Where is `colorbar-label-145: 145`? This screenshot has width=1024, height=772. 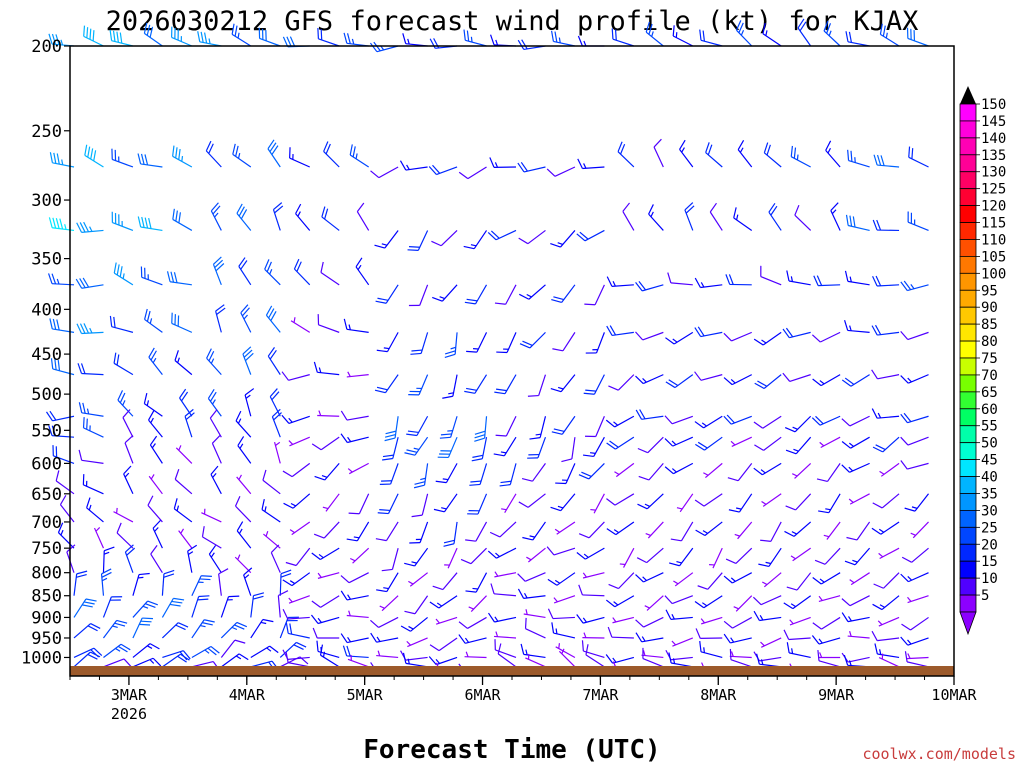
colorbar-label-145: 145 is located at coordinates (993, 122).